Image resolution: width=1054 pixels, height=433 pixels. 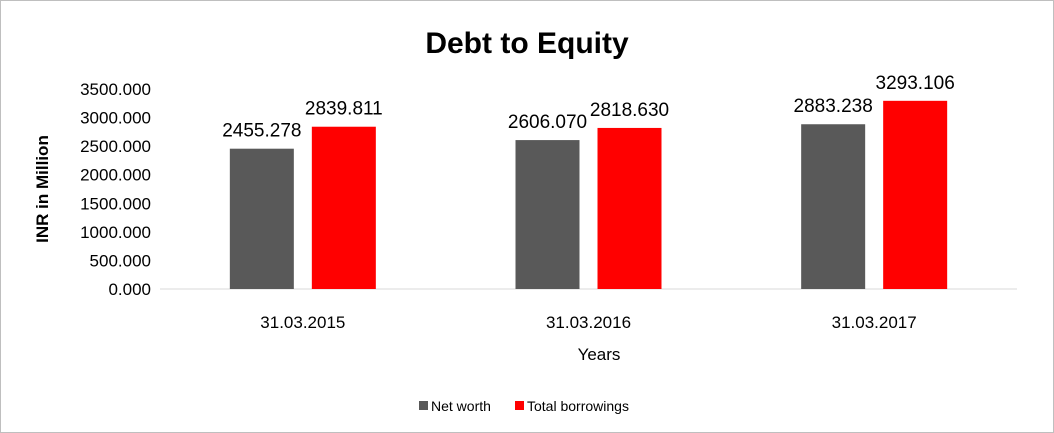 I want to click on legend-swatch-net-worth, so click(x=423, y=405).